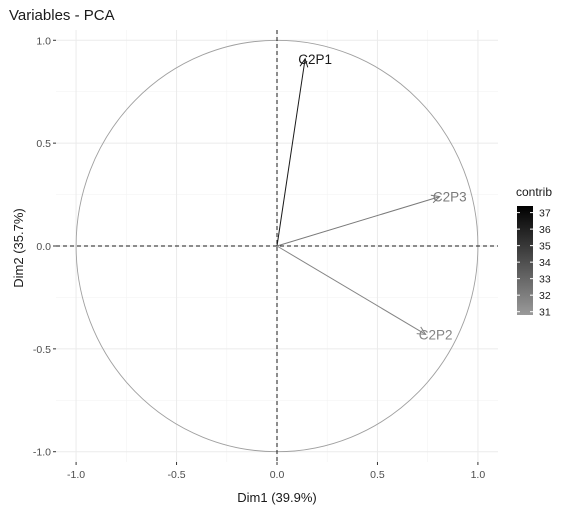 This screenshot has width=561, height=512. Describe the element at coordinates (478, 475) in the screenshot. I see `x-tick-label: 1.0` at that location.